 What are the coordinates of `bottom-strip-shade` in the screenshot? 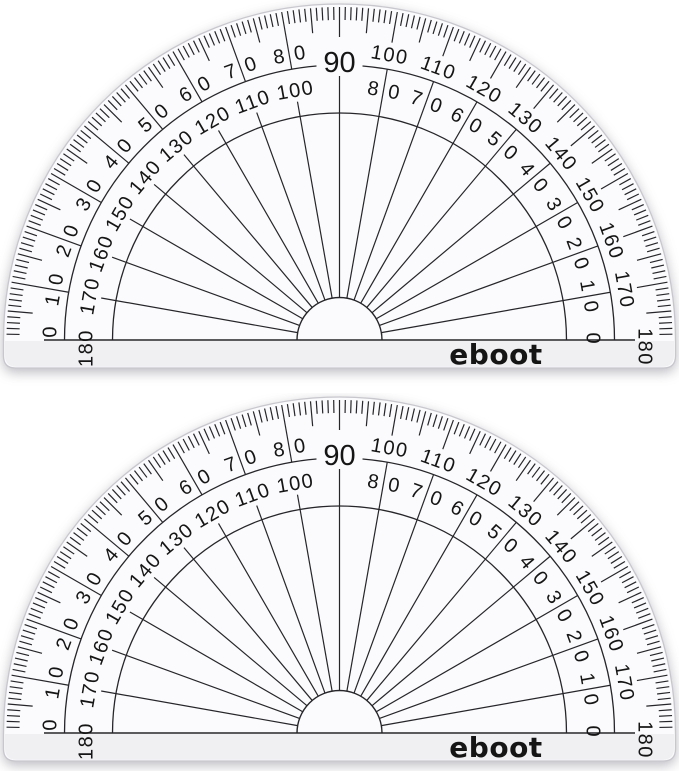 It's located at (339, 354).